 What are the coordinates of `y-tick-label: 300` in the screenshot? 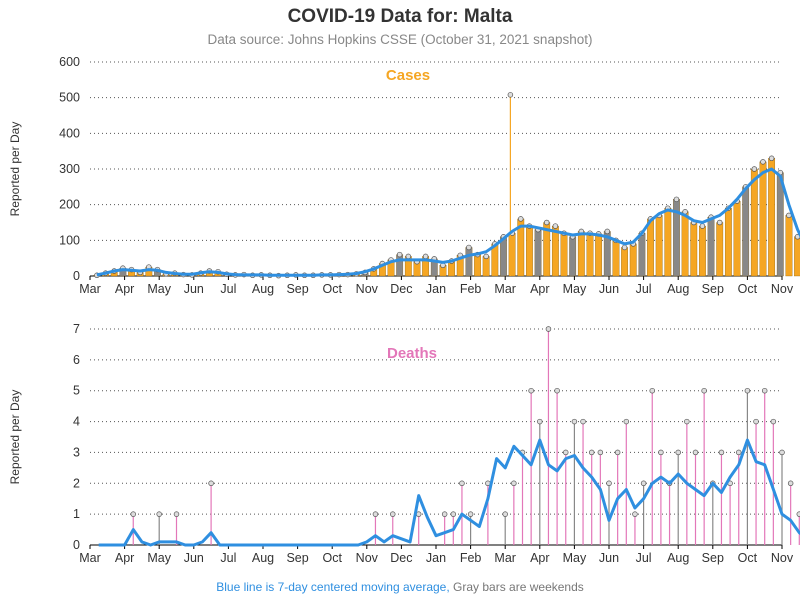 It's located at (69, 169).